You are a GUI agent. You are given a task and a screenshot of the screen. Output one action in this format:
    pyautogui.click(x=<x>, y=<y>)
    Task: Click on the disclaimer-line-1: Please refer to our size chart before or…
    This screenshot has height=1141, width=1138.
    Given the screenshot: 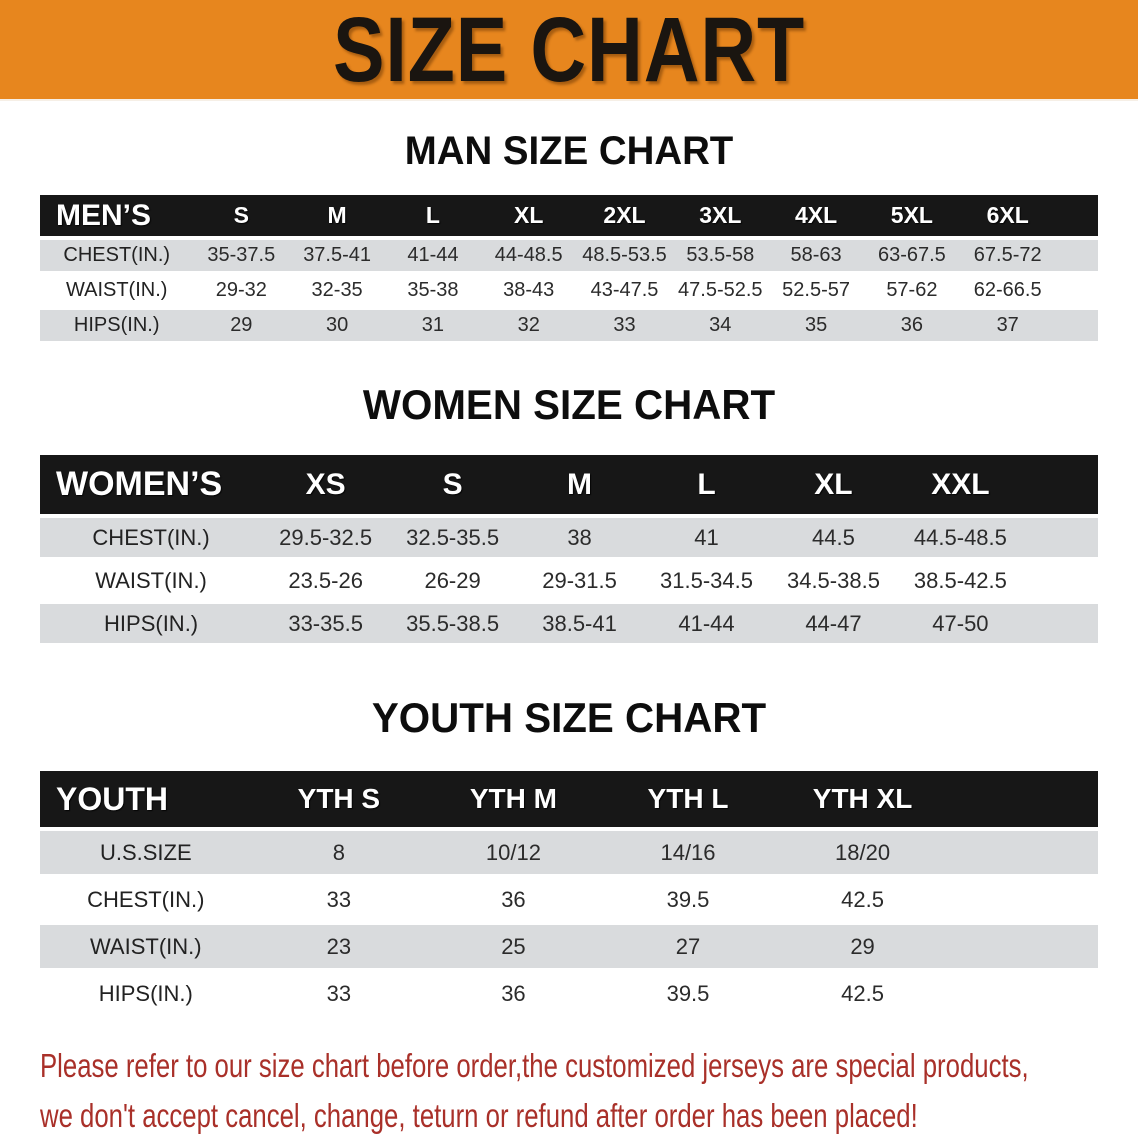 What is the action you would take?
    pyautogui.click(x=534, y=1065)
    